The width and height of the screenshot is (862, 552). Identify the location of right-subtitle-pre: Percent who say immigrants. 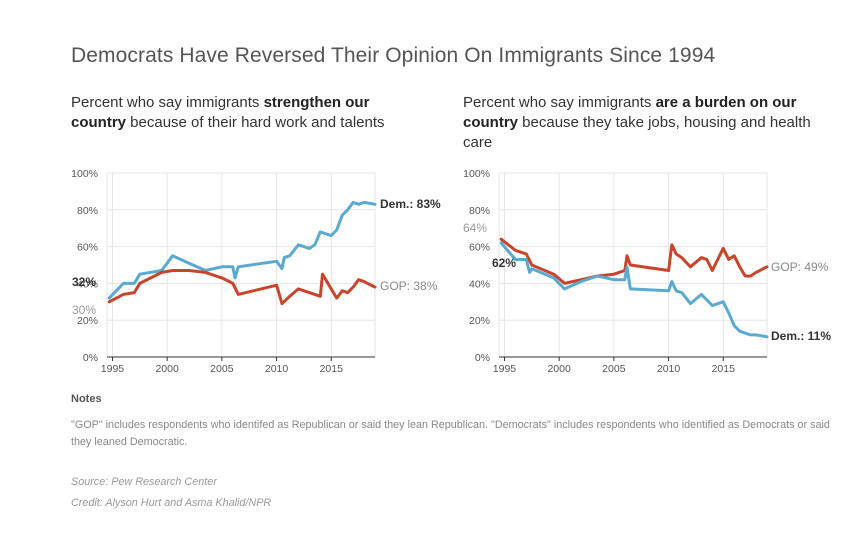
(559, 102).